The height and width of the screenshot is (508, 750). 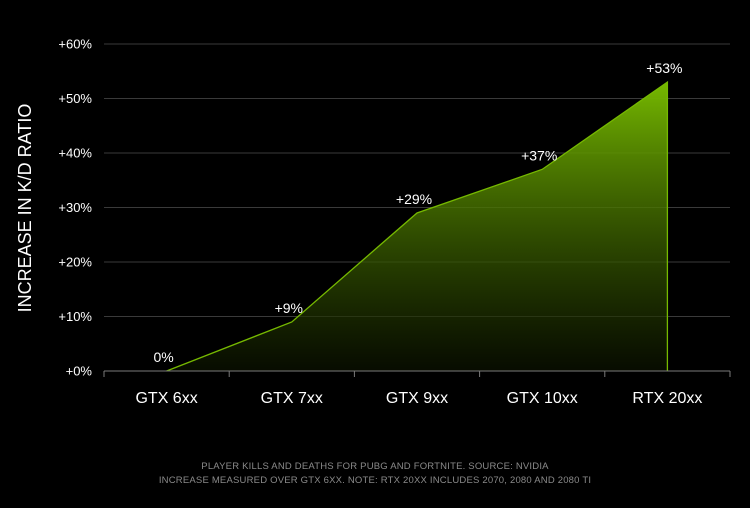 I want to click on x-category-label-1: GTX 7xx, so click(x=292, y=398).